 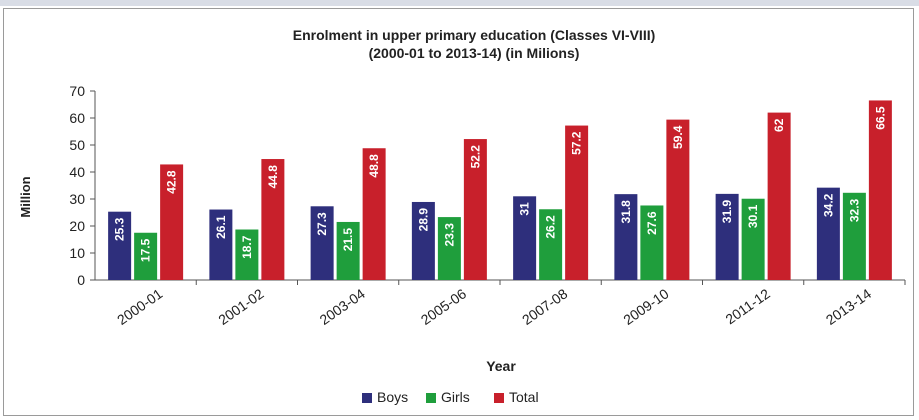 What do you see at coordinates (77, 118) in the screenshot?
I see `y-tick-label: 60` at bounding box center [77, 118].